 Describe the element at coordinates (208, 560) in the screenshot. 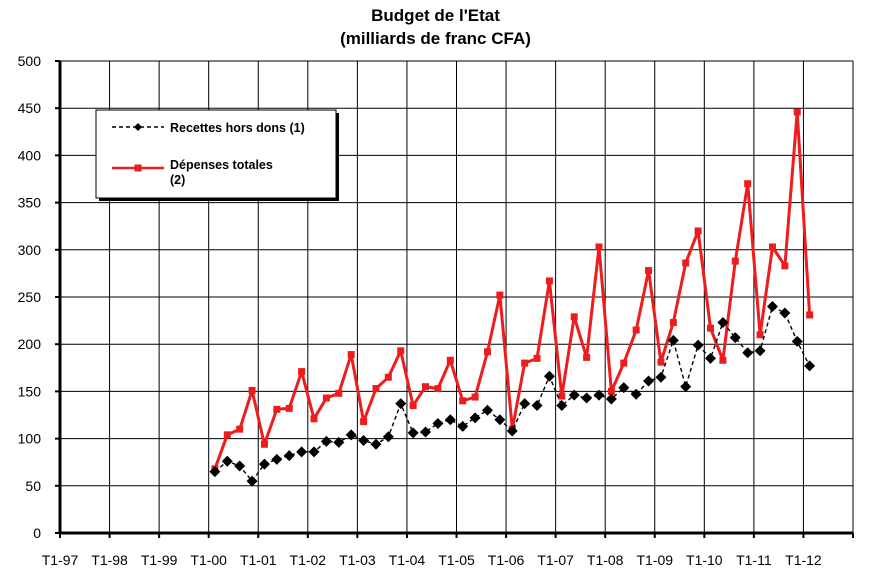

I see `x-tick-label: T1-00` at that location.